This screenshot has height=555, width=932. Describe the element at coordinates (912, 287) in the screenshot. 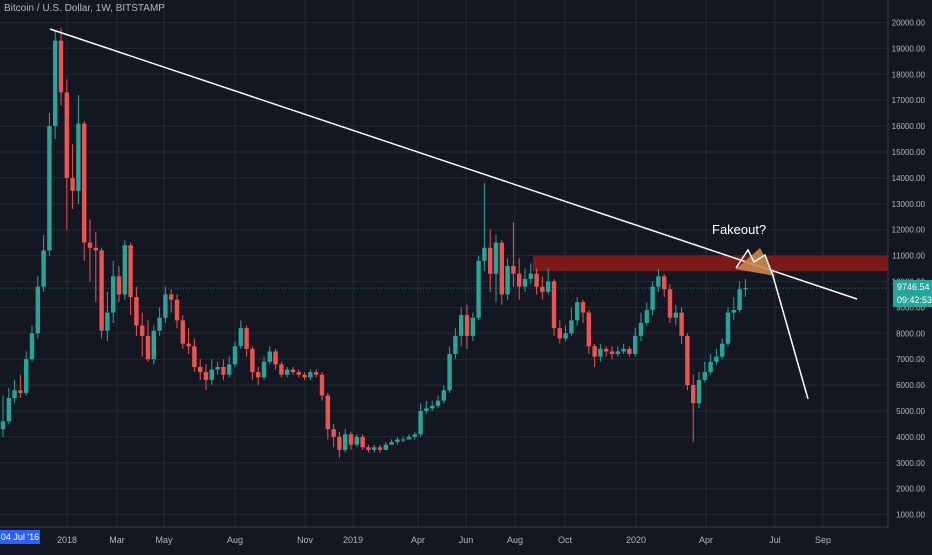

I see `last-price-badge: 9746.54` at that location.